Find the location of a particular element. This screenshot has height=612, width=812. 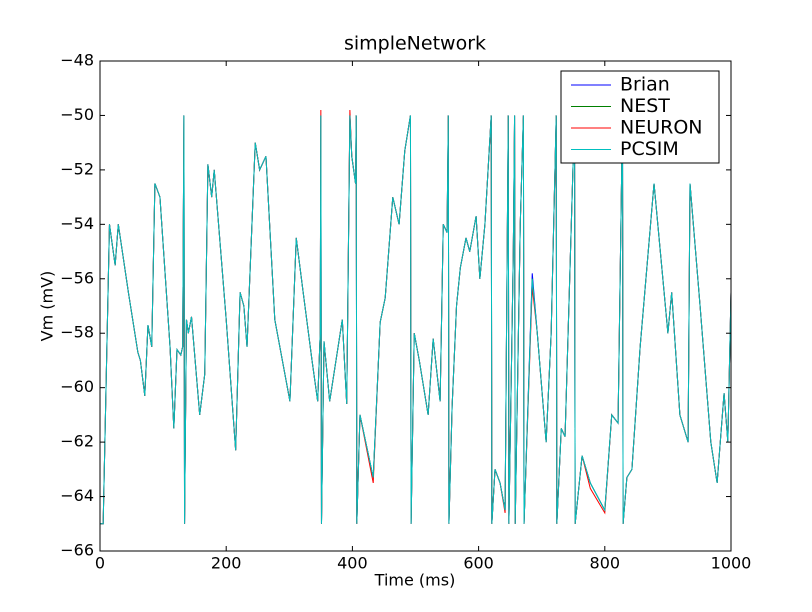

x-tick-label: 0 is located at coordinates (100, 563).